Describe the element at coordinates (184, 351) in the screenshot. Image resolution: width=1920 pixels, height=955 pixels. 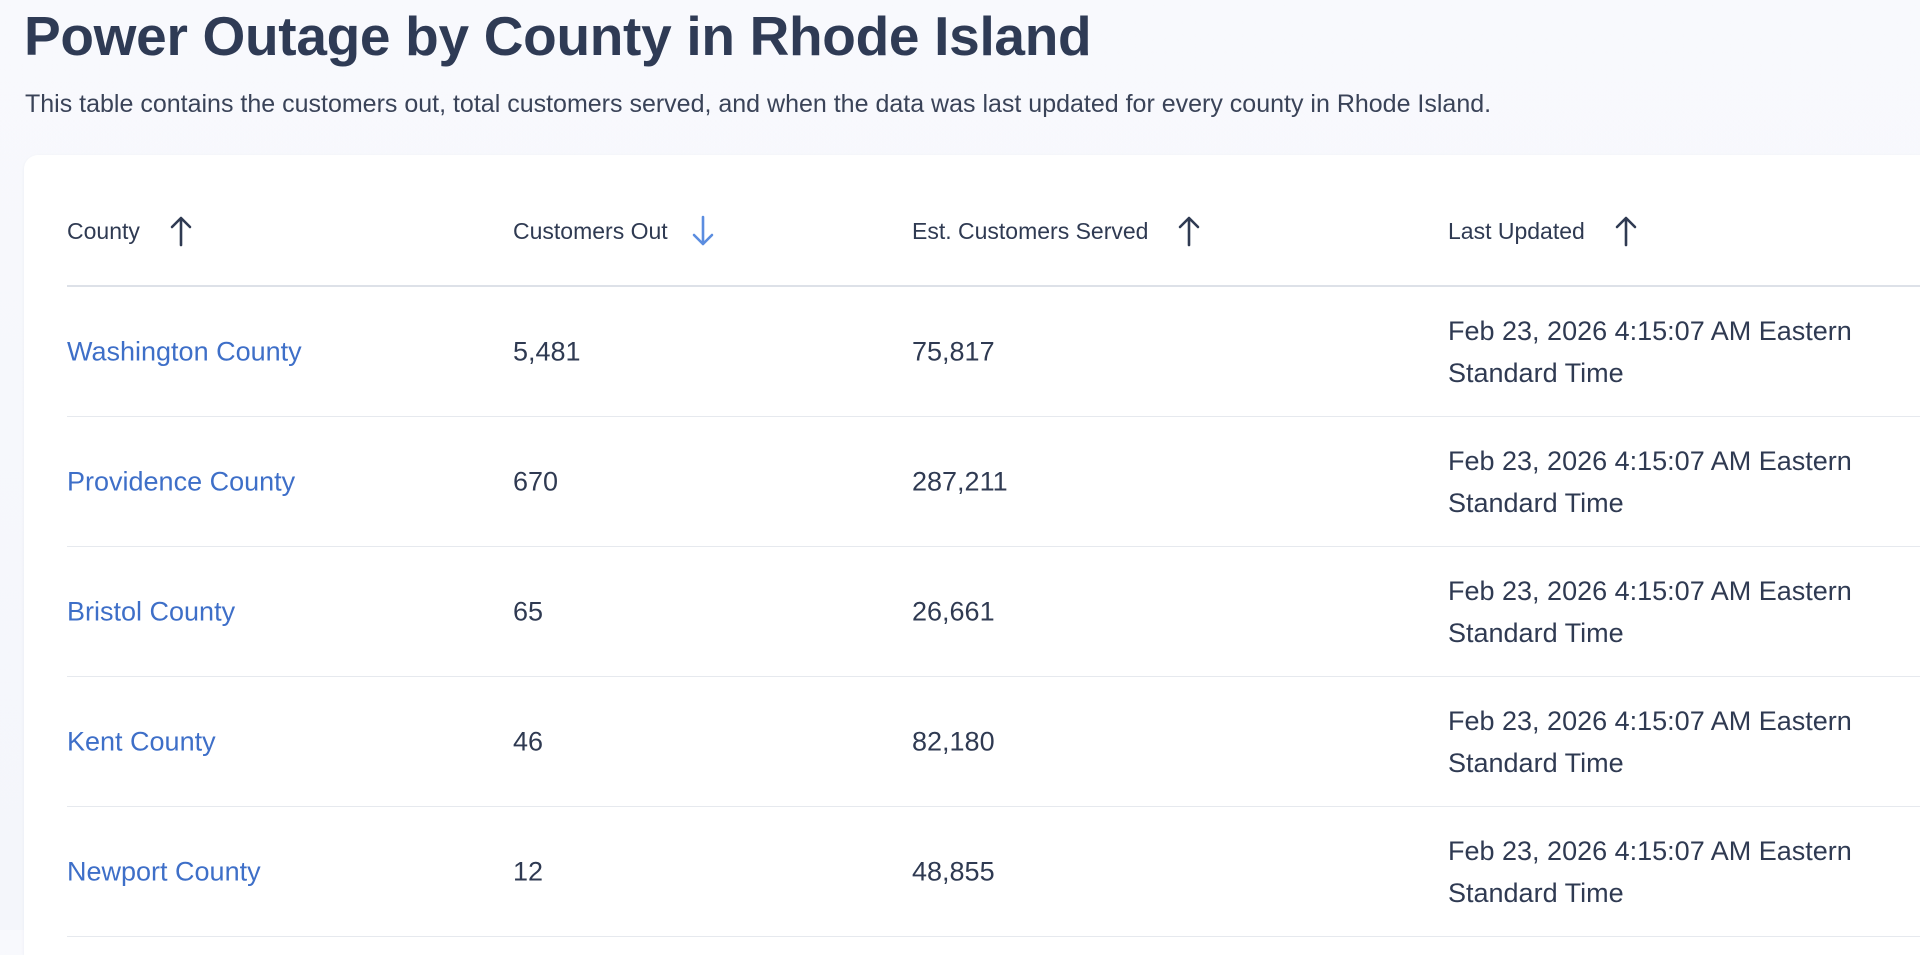
I see `county-link: Washington County` at that location.